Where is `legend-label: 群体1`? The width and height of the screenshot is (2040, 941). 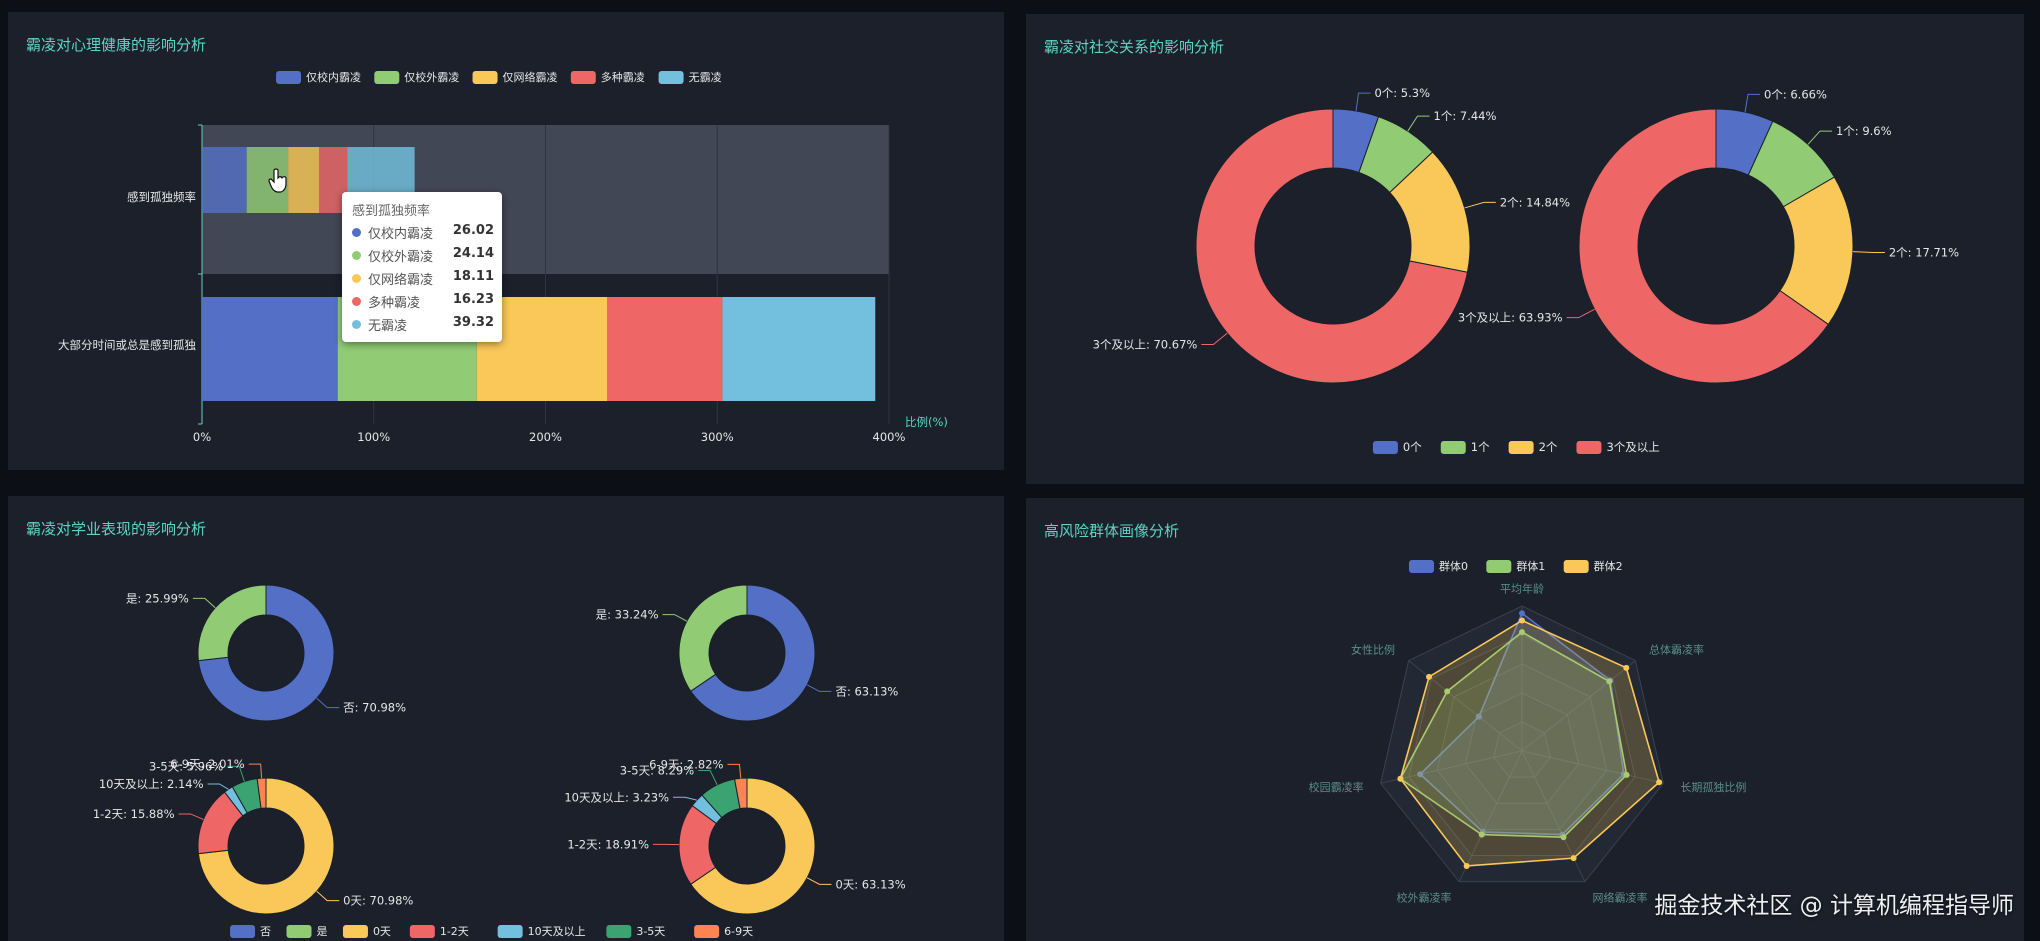 legend-label: 群体1 is located at coordinates (1530, 566).